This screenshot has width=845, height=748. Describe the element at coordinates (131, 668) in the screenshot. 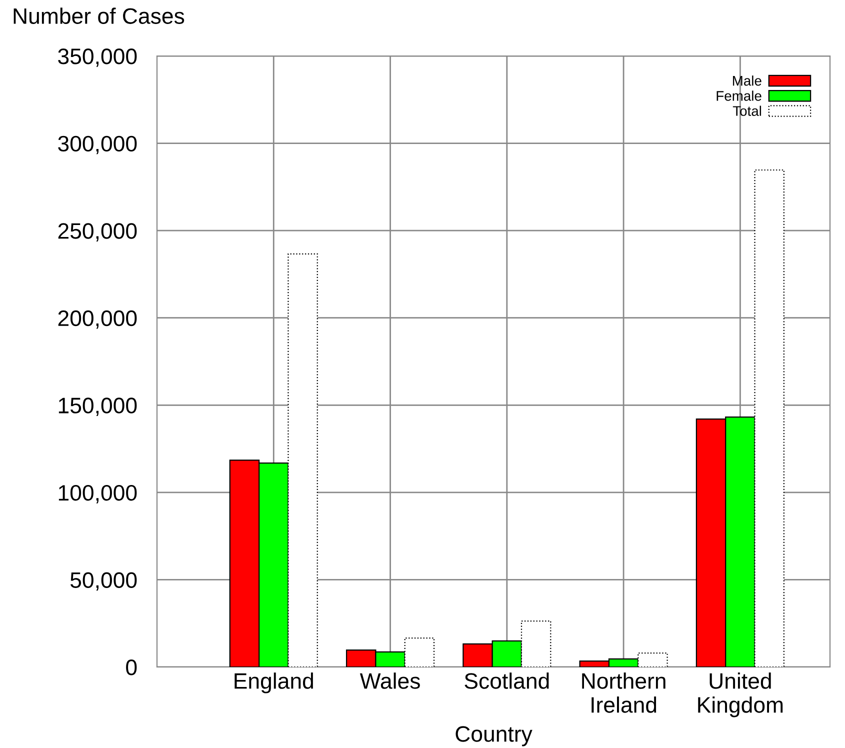

I see `y-tick-label: 0` at that location.